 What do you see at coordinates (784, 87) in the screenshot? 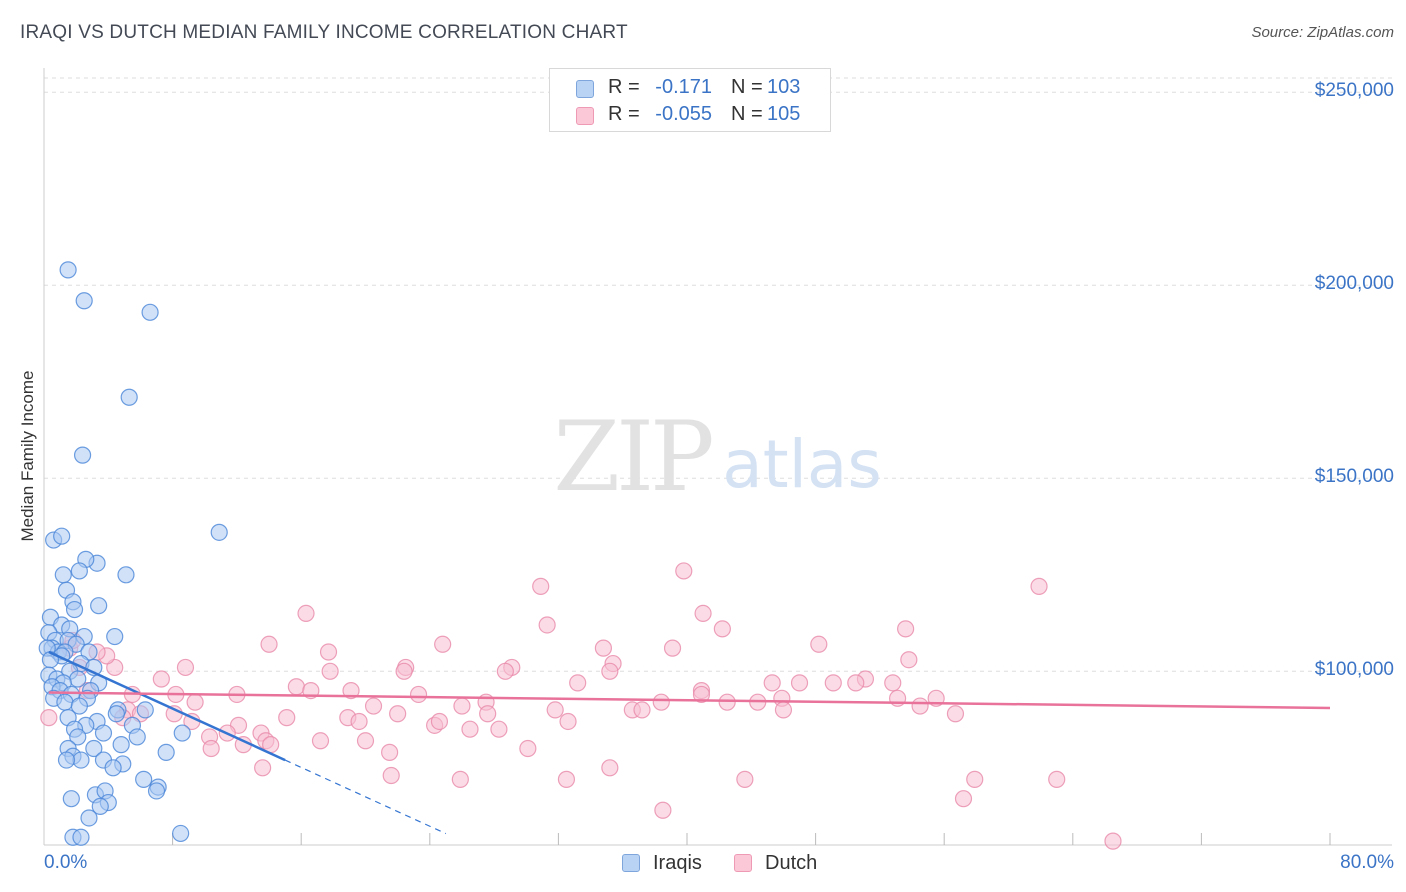
I see `legend-n-value: 103` at bounding box center [784, 87].